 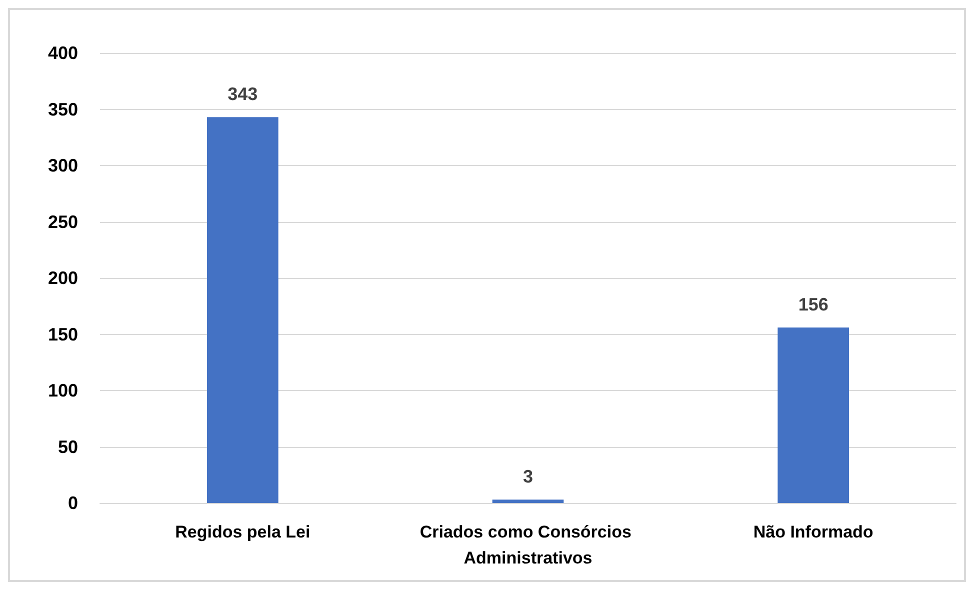 I want to click on y-tick-label: 350, so click(x=63, y=109).